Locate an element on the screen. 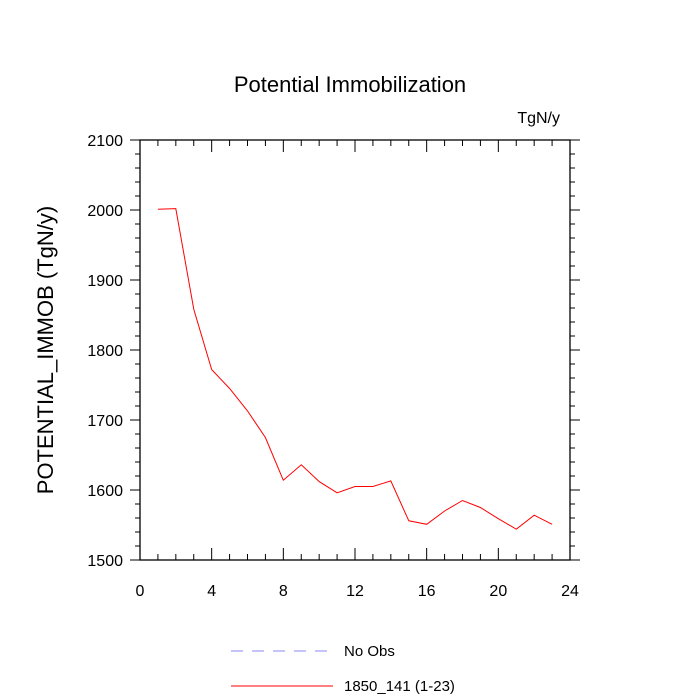 The height and width of the screenshot is (700, 700). x-tick-label: 24 is located at coordinates (570, 591).